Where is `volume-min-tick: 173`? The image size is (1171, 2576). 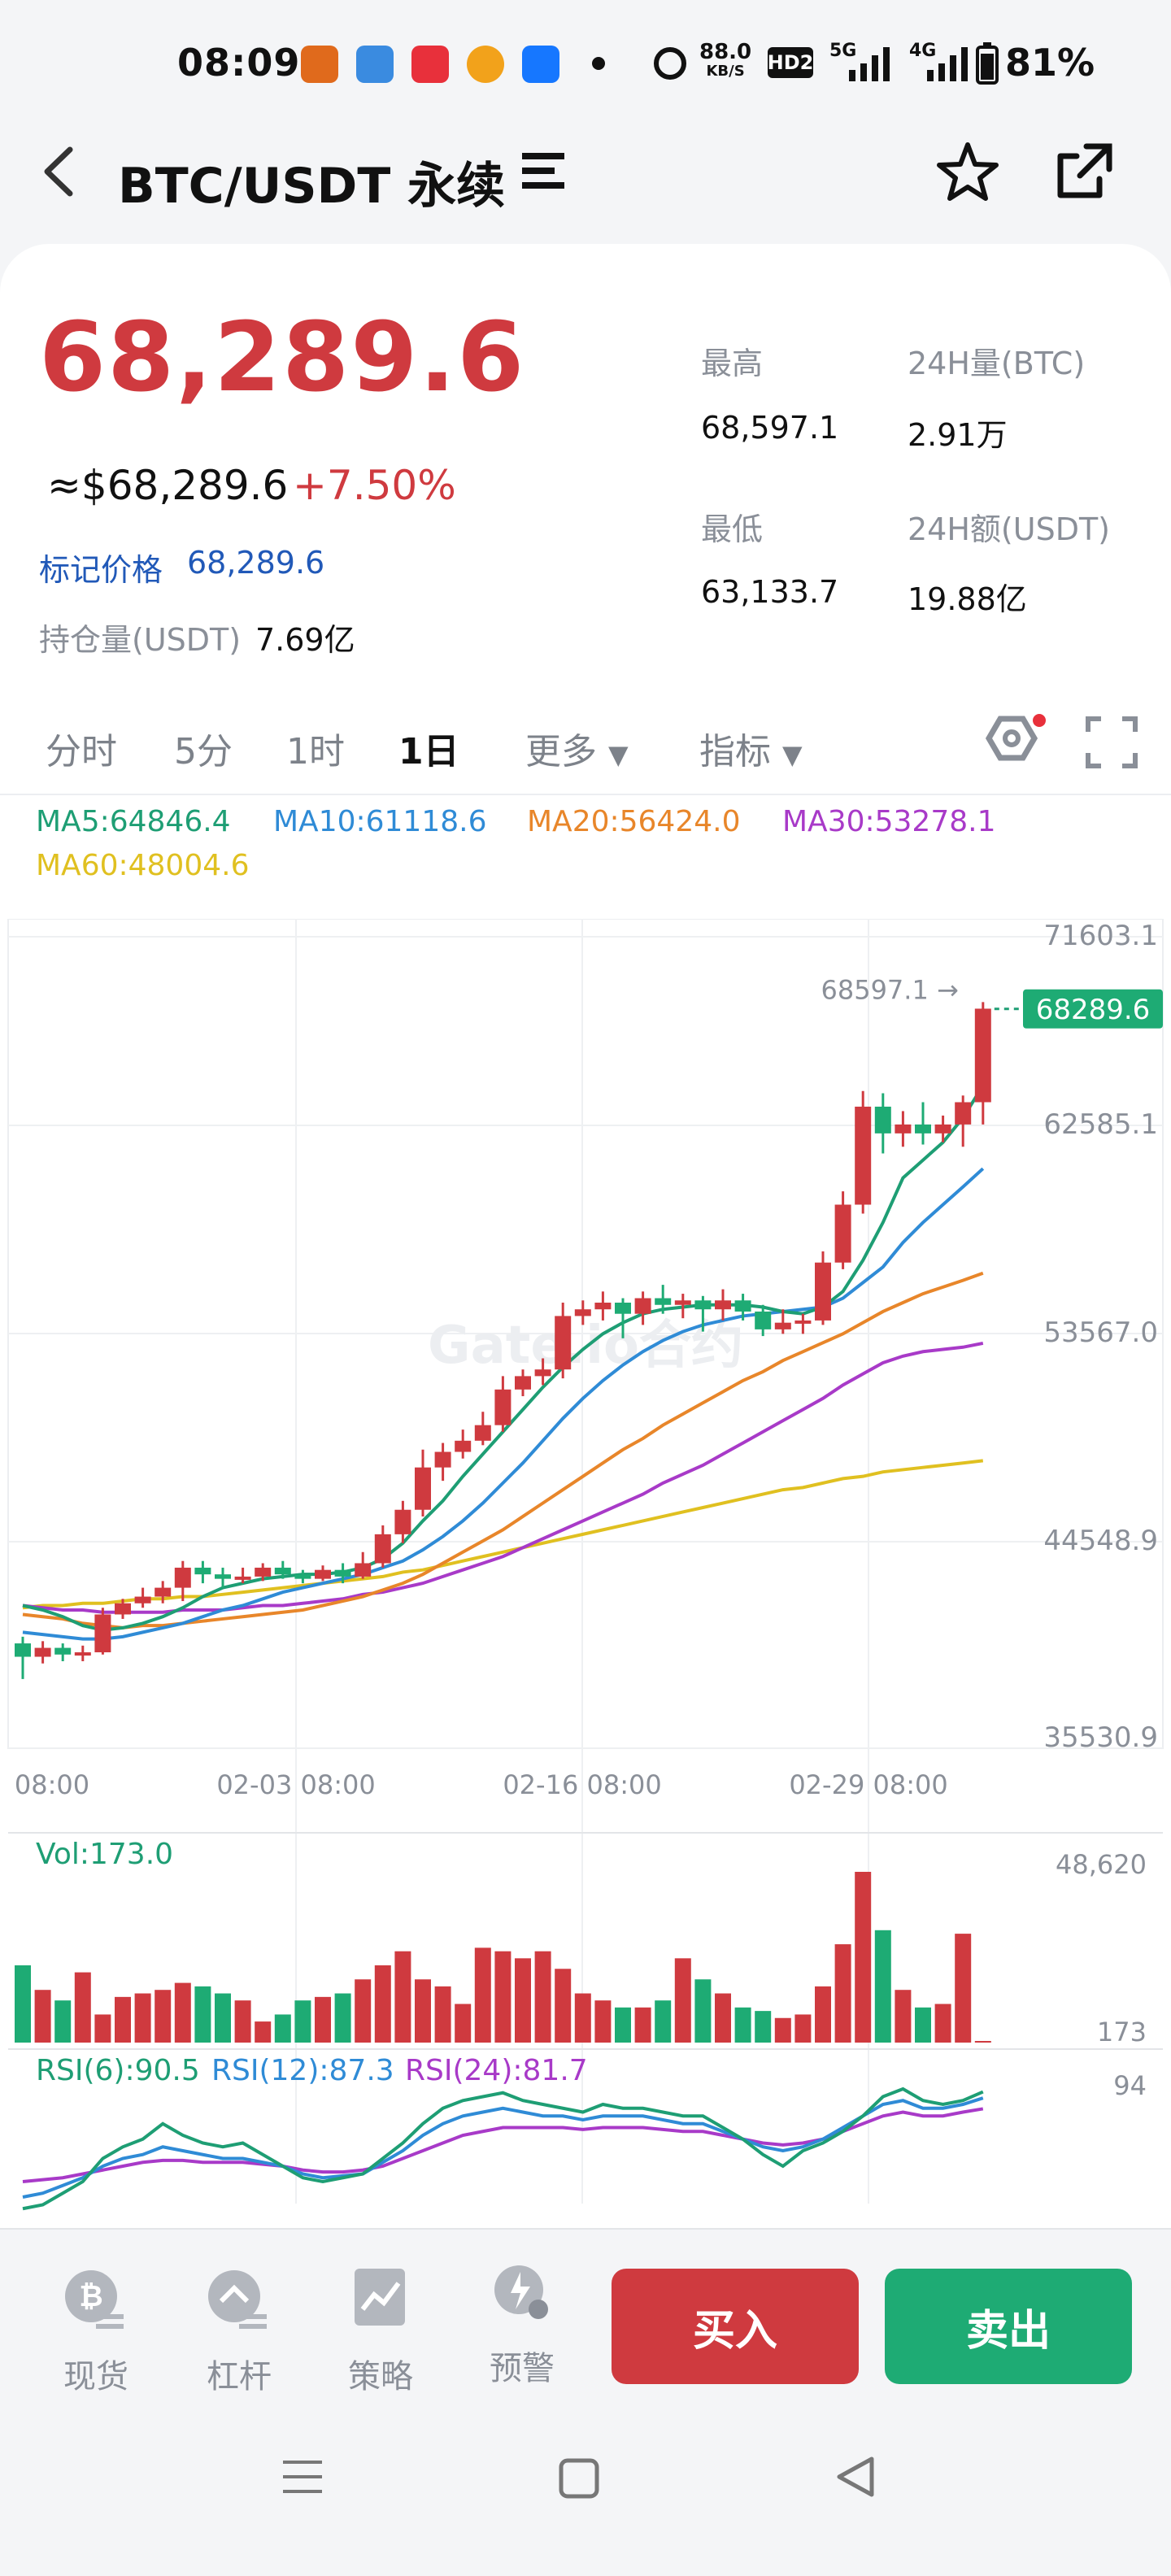 volume-min-tick: 173 is located at coordinates (1122, 2032).